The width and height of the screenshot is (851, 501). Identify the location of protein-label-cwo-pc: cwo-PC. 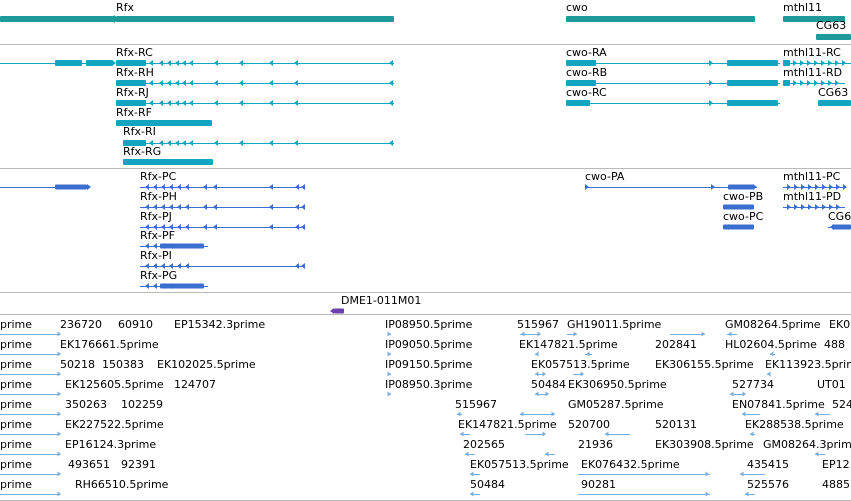
(743, 216).